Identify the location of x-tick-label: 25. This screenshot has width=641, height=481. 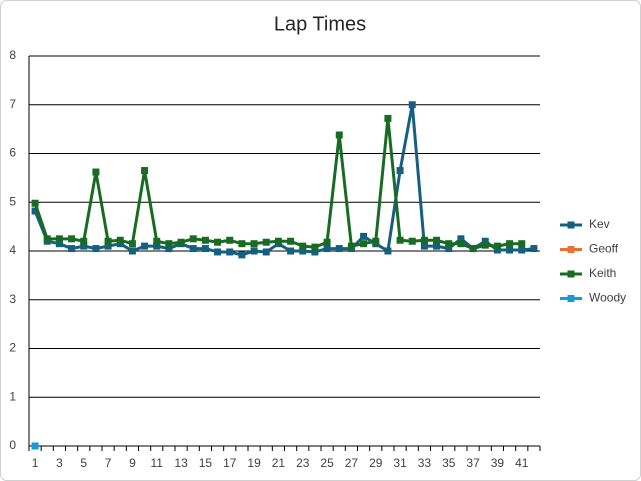
(327, 463).